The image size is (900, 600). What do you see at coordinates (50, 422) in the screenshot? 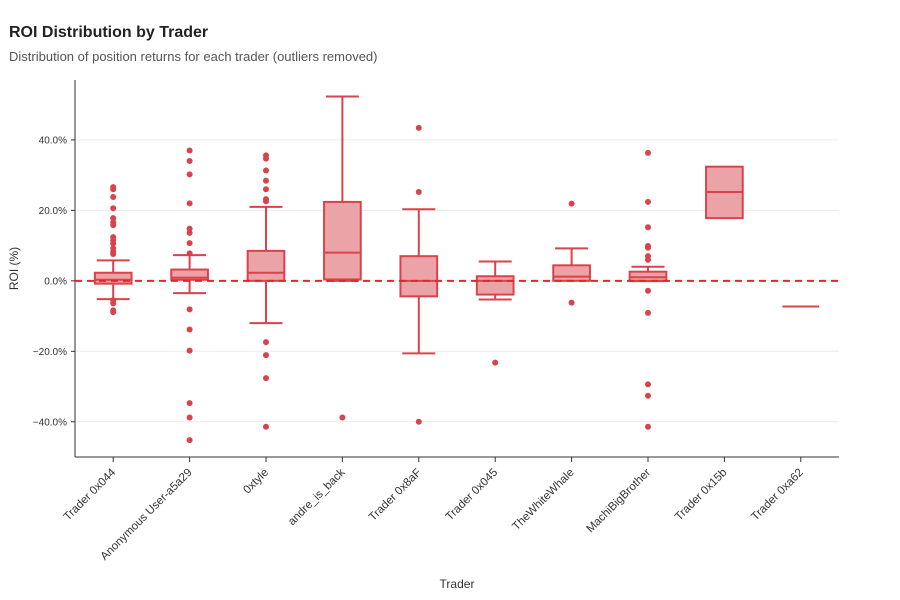
I see `y-tick-label: −40.0%` at bounding box center [50, 422].